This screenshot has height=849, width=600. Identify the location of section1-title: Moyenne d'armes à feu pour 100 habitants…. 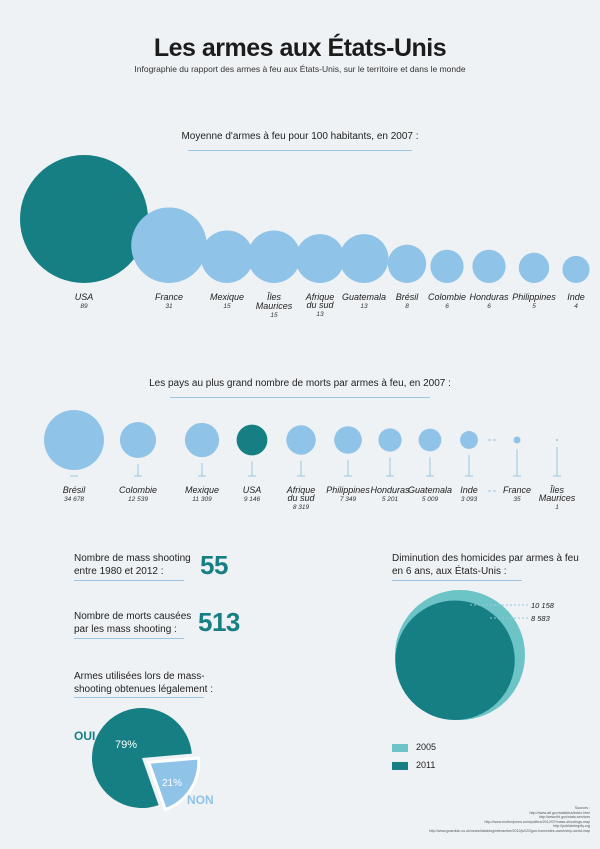
(300, 136).